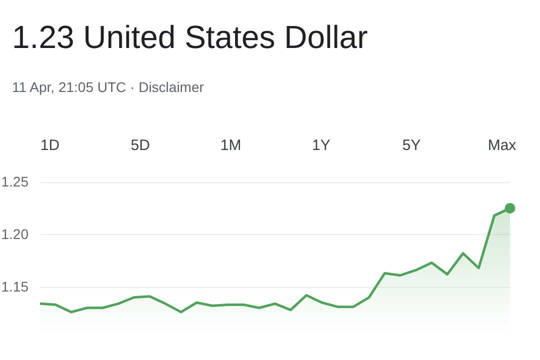  I want to click on y-tick-label: 1.20, so click(15, 234).